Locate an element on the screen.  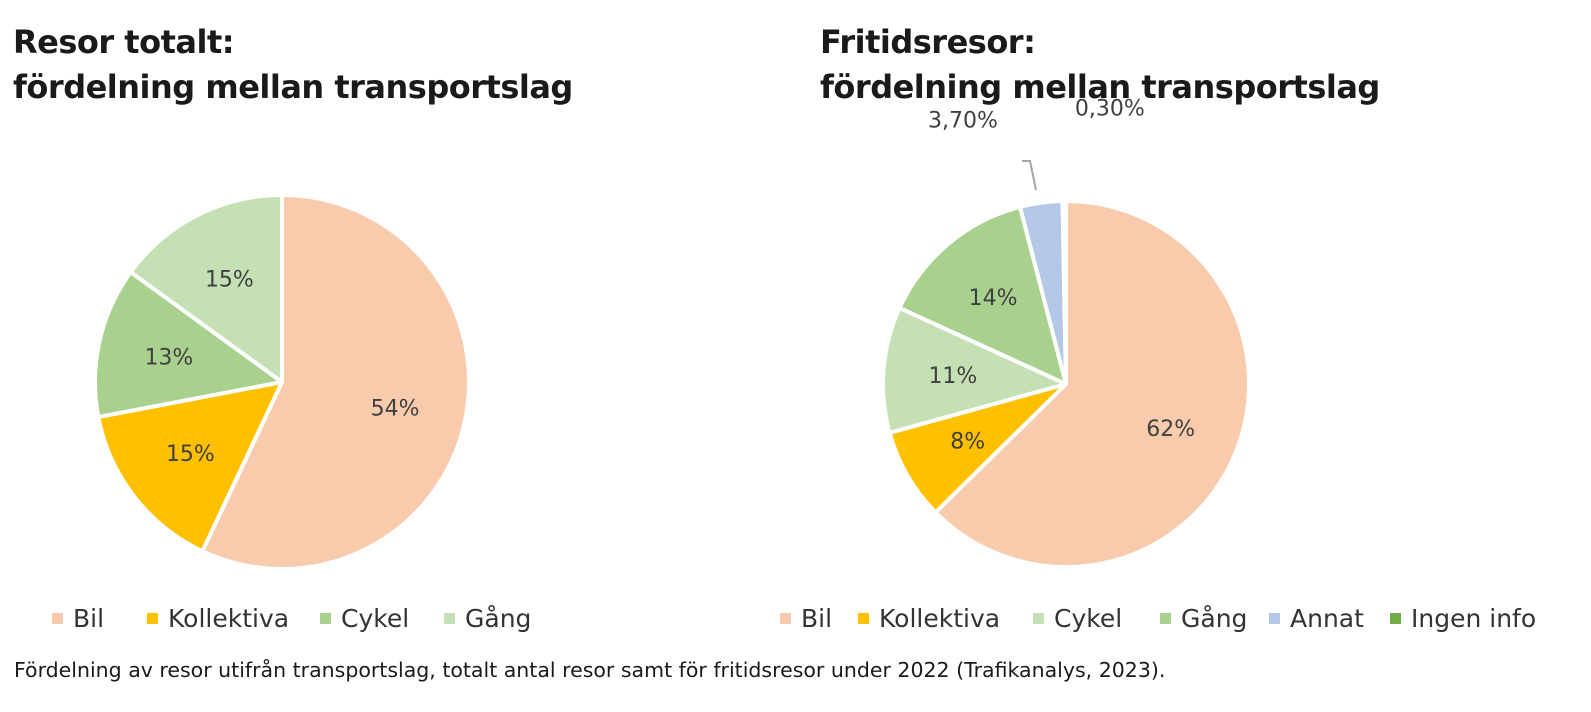
chart2-data-label-kollektiva: 8% is located at coordinates (967, 442).